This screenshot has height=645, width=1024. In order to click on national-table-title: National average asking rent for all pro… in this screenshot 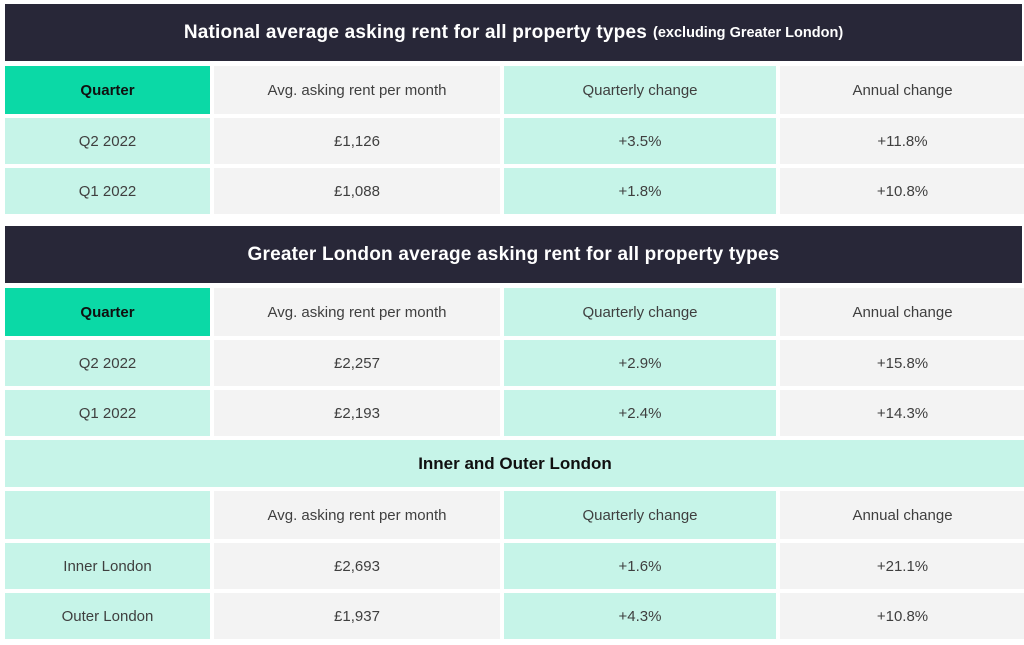, I will do `click(415, 32)`.